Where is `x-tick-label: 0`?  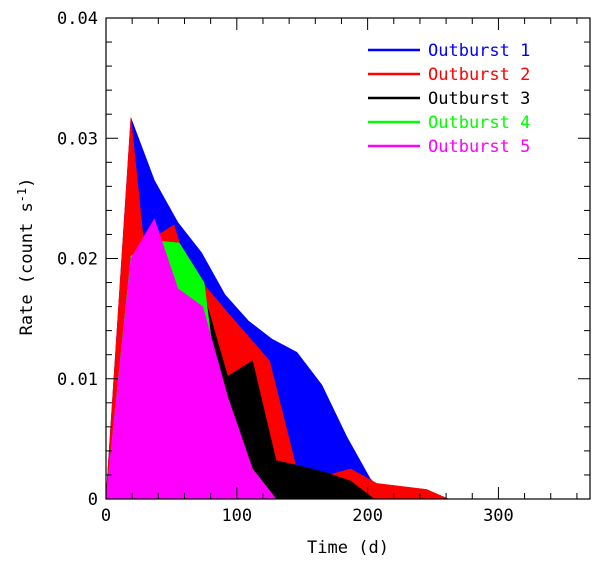 x-tick-label: 0 is located at coordinates (106, 516).